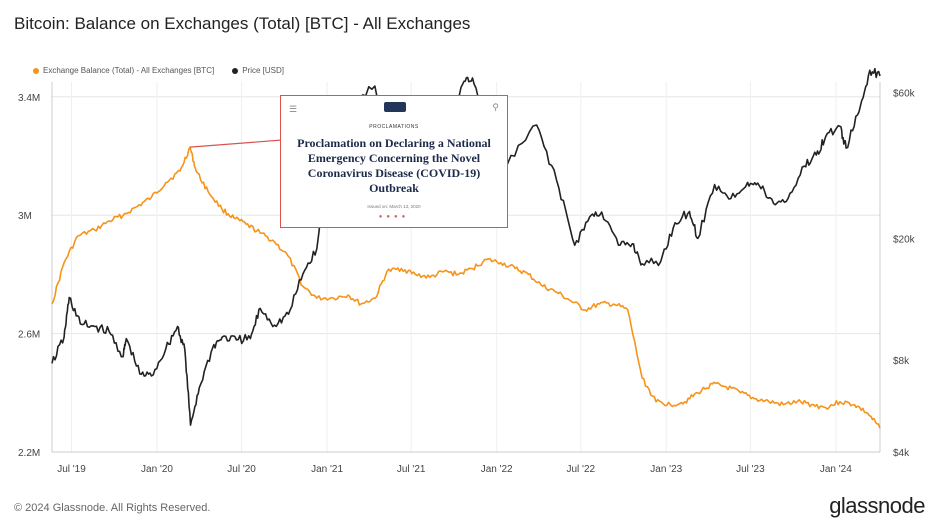  What do you see at coordinates (29, 98) in the screenshot?
I see `y-left-tick-label: 3.4M` at bounding box center [29, 98].